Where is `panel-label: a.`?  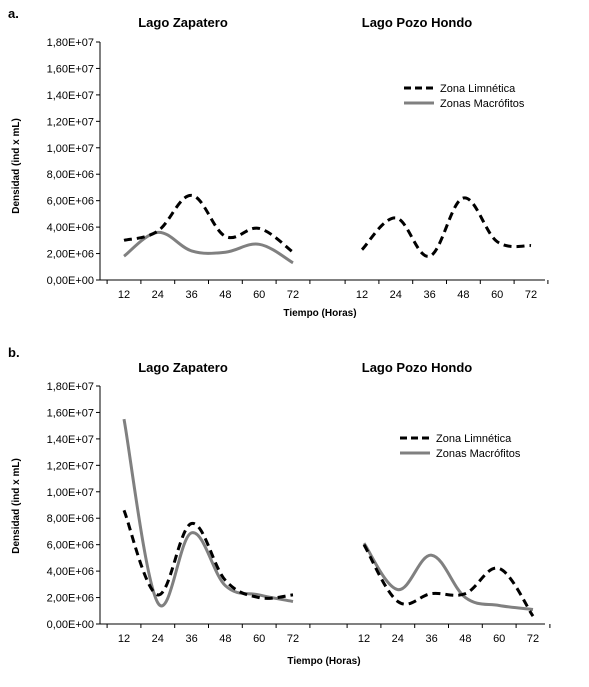 panel-label: a. is located at coordinates (13, 13).